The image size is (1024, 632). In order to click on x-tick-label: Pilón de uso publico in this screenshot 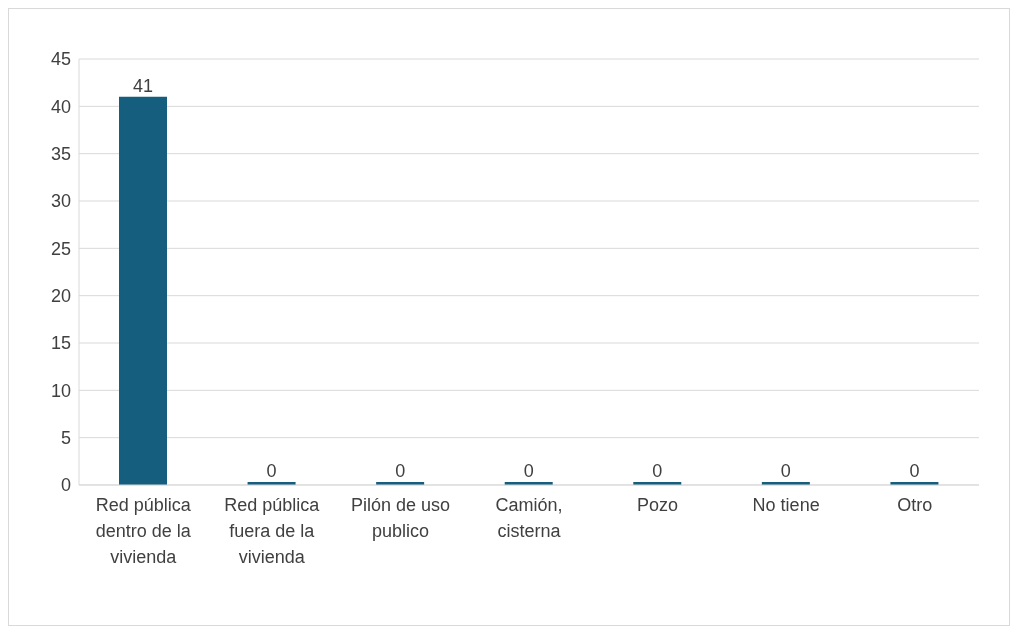, I will do `click(400, 518)`.